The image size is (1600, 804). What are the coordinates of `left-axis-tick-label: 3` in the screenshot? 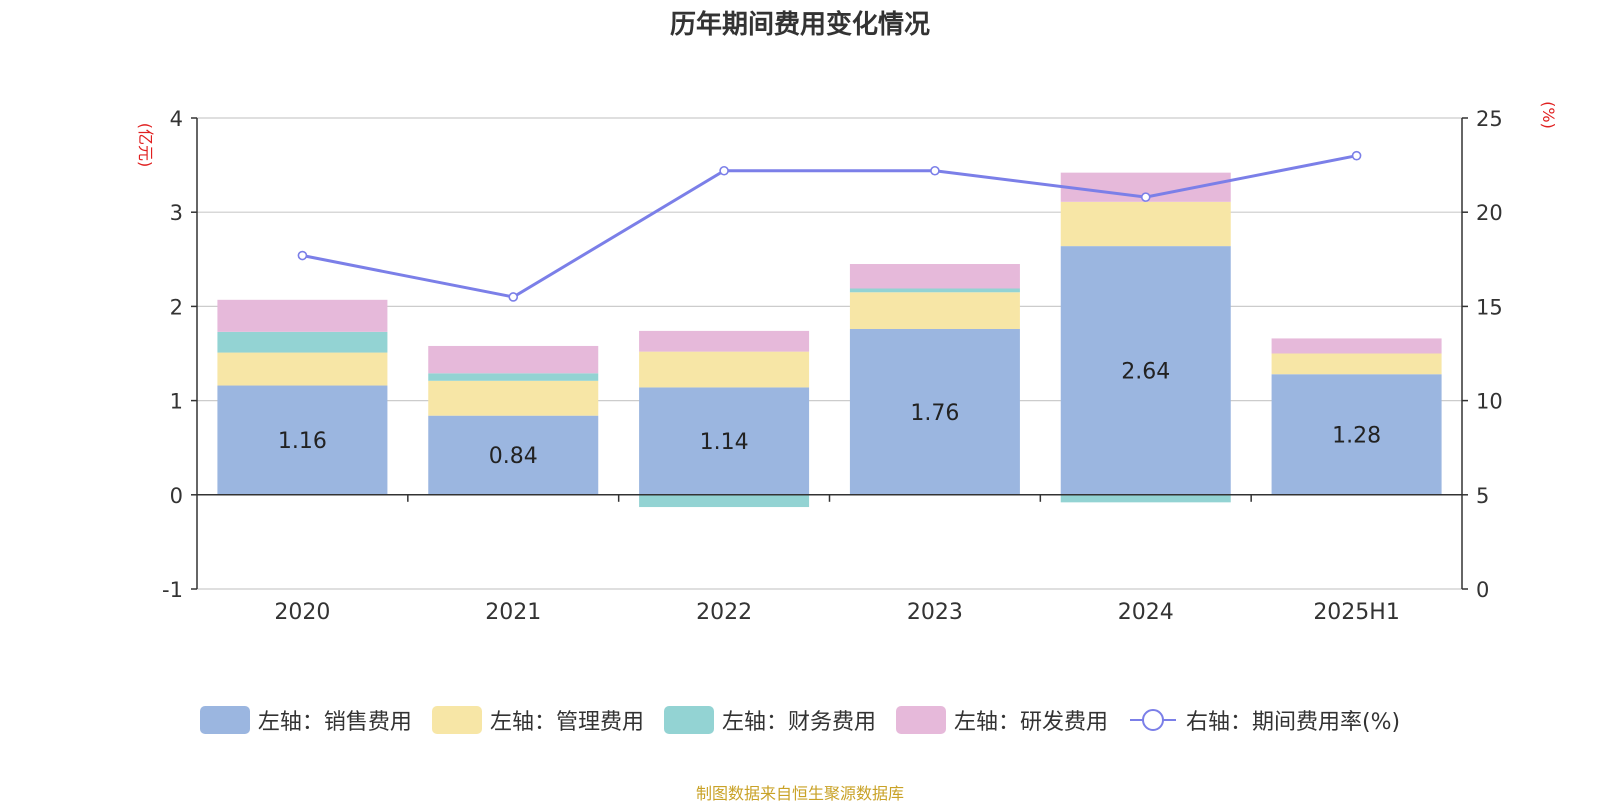 It's located at (176, 213).